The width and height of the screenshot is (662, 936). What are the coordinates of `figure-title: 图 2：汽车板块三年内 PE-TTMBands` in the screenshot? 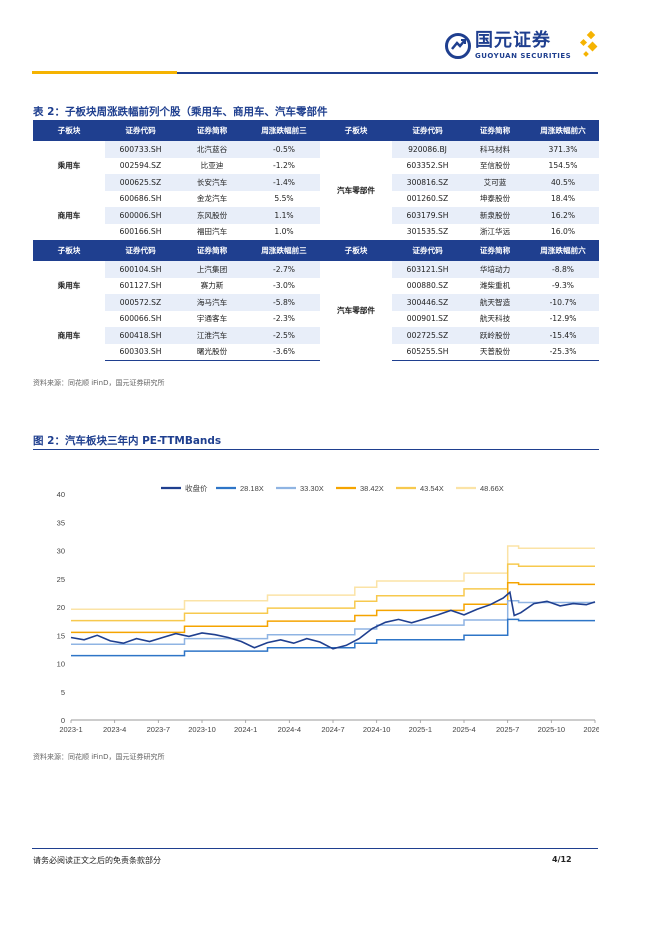 It's located at (127, 441).